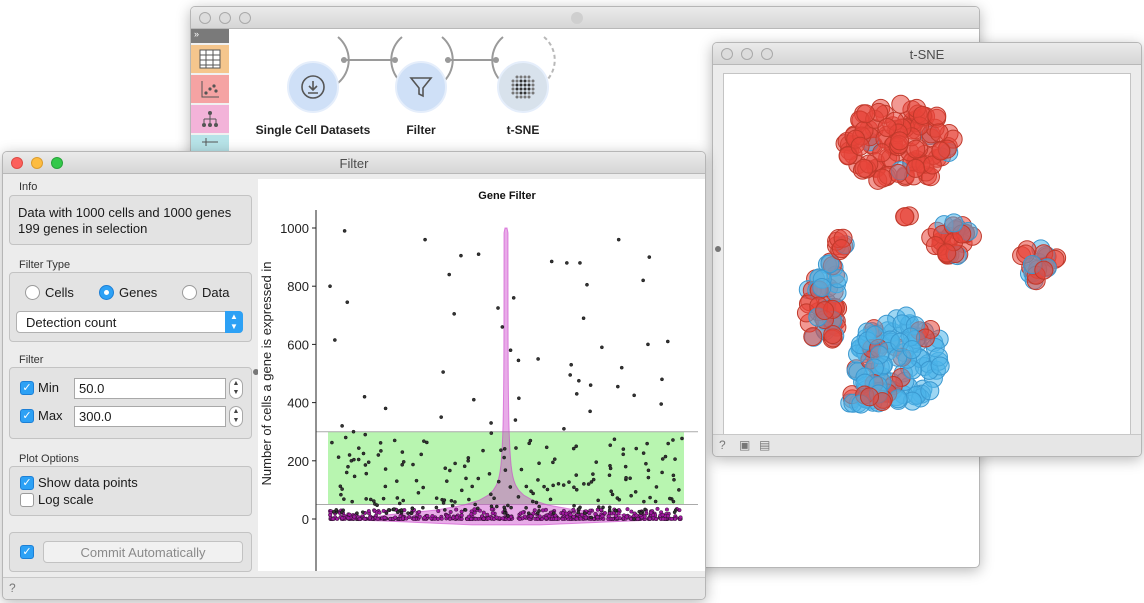 The image size is (1144, 603). What do you see at coordinates (210, 36) in the screenshot?
I see `toolbox-collapse-icon: »` at bounding box center [210, 36].